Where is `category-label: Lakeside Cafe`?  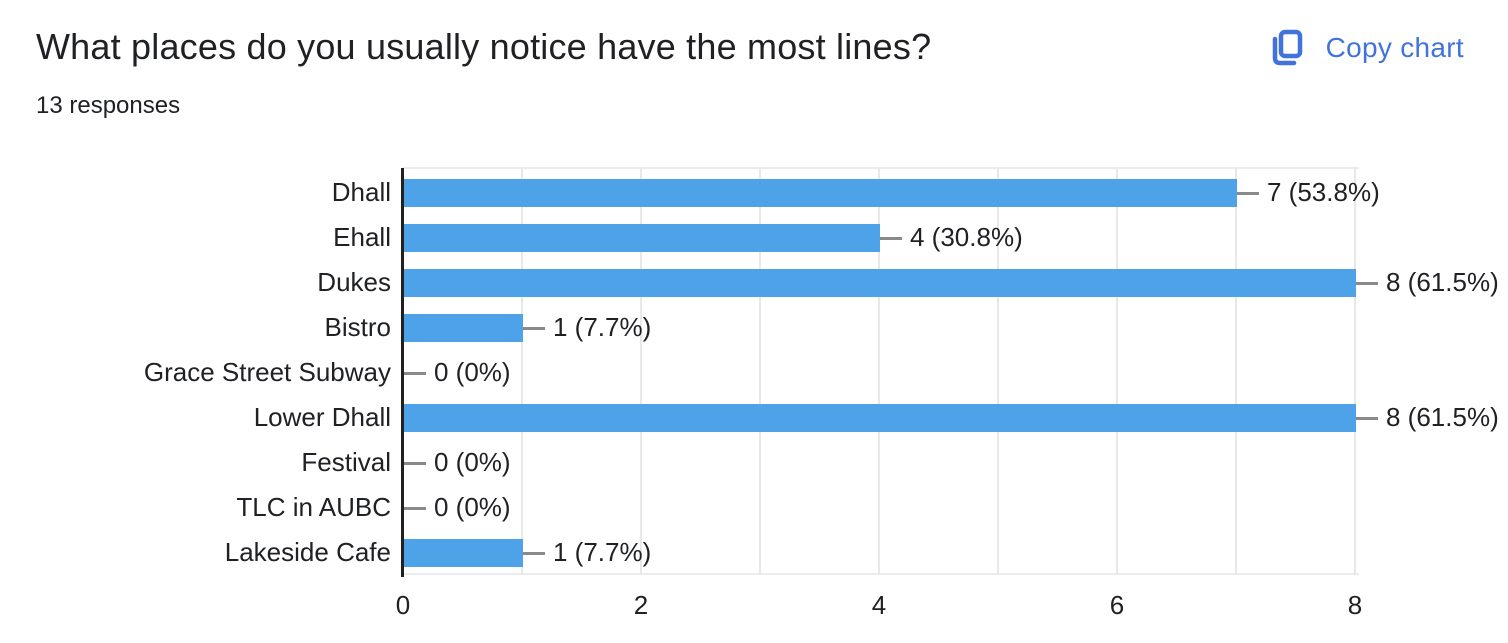 category-label: Lakeside Cafe is located at coordinates (307, 552).